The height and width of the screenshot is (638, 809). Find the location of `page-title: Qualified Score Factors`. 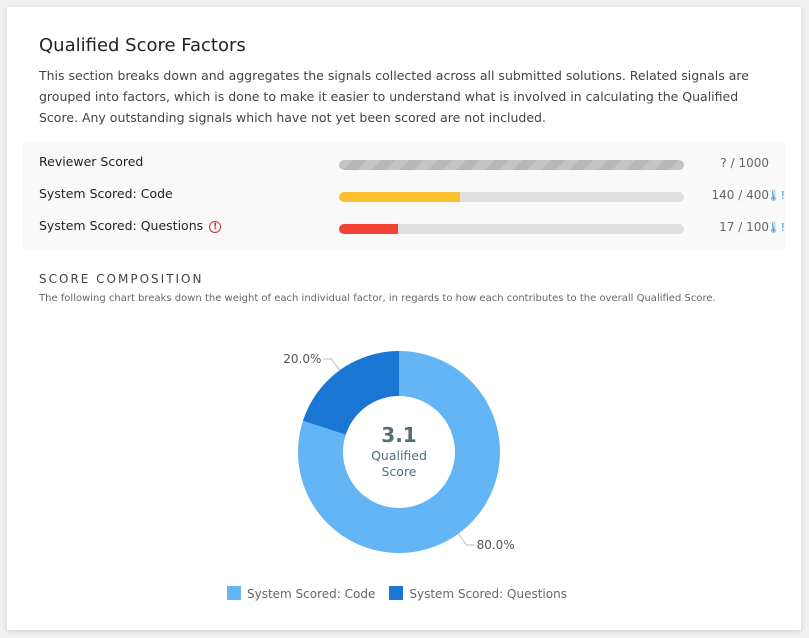

page-title: Qualified Score Factors is located at coordinates (142, 45).